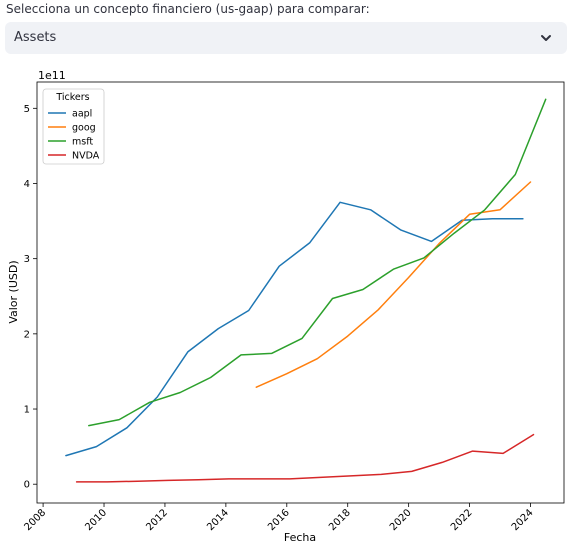 This screenshot has height=552, width=576. I want to click on y-tick-label: 4, so click(27, 184).